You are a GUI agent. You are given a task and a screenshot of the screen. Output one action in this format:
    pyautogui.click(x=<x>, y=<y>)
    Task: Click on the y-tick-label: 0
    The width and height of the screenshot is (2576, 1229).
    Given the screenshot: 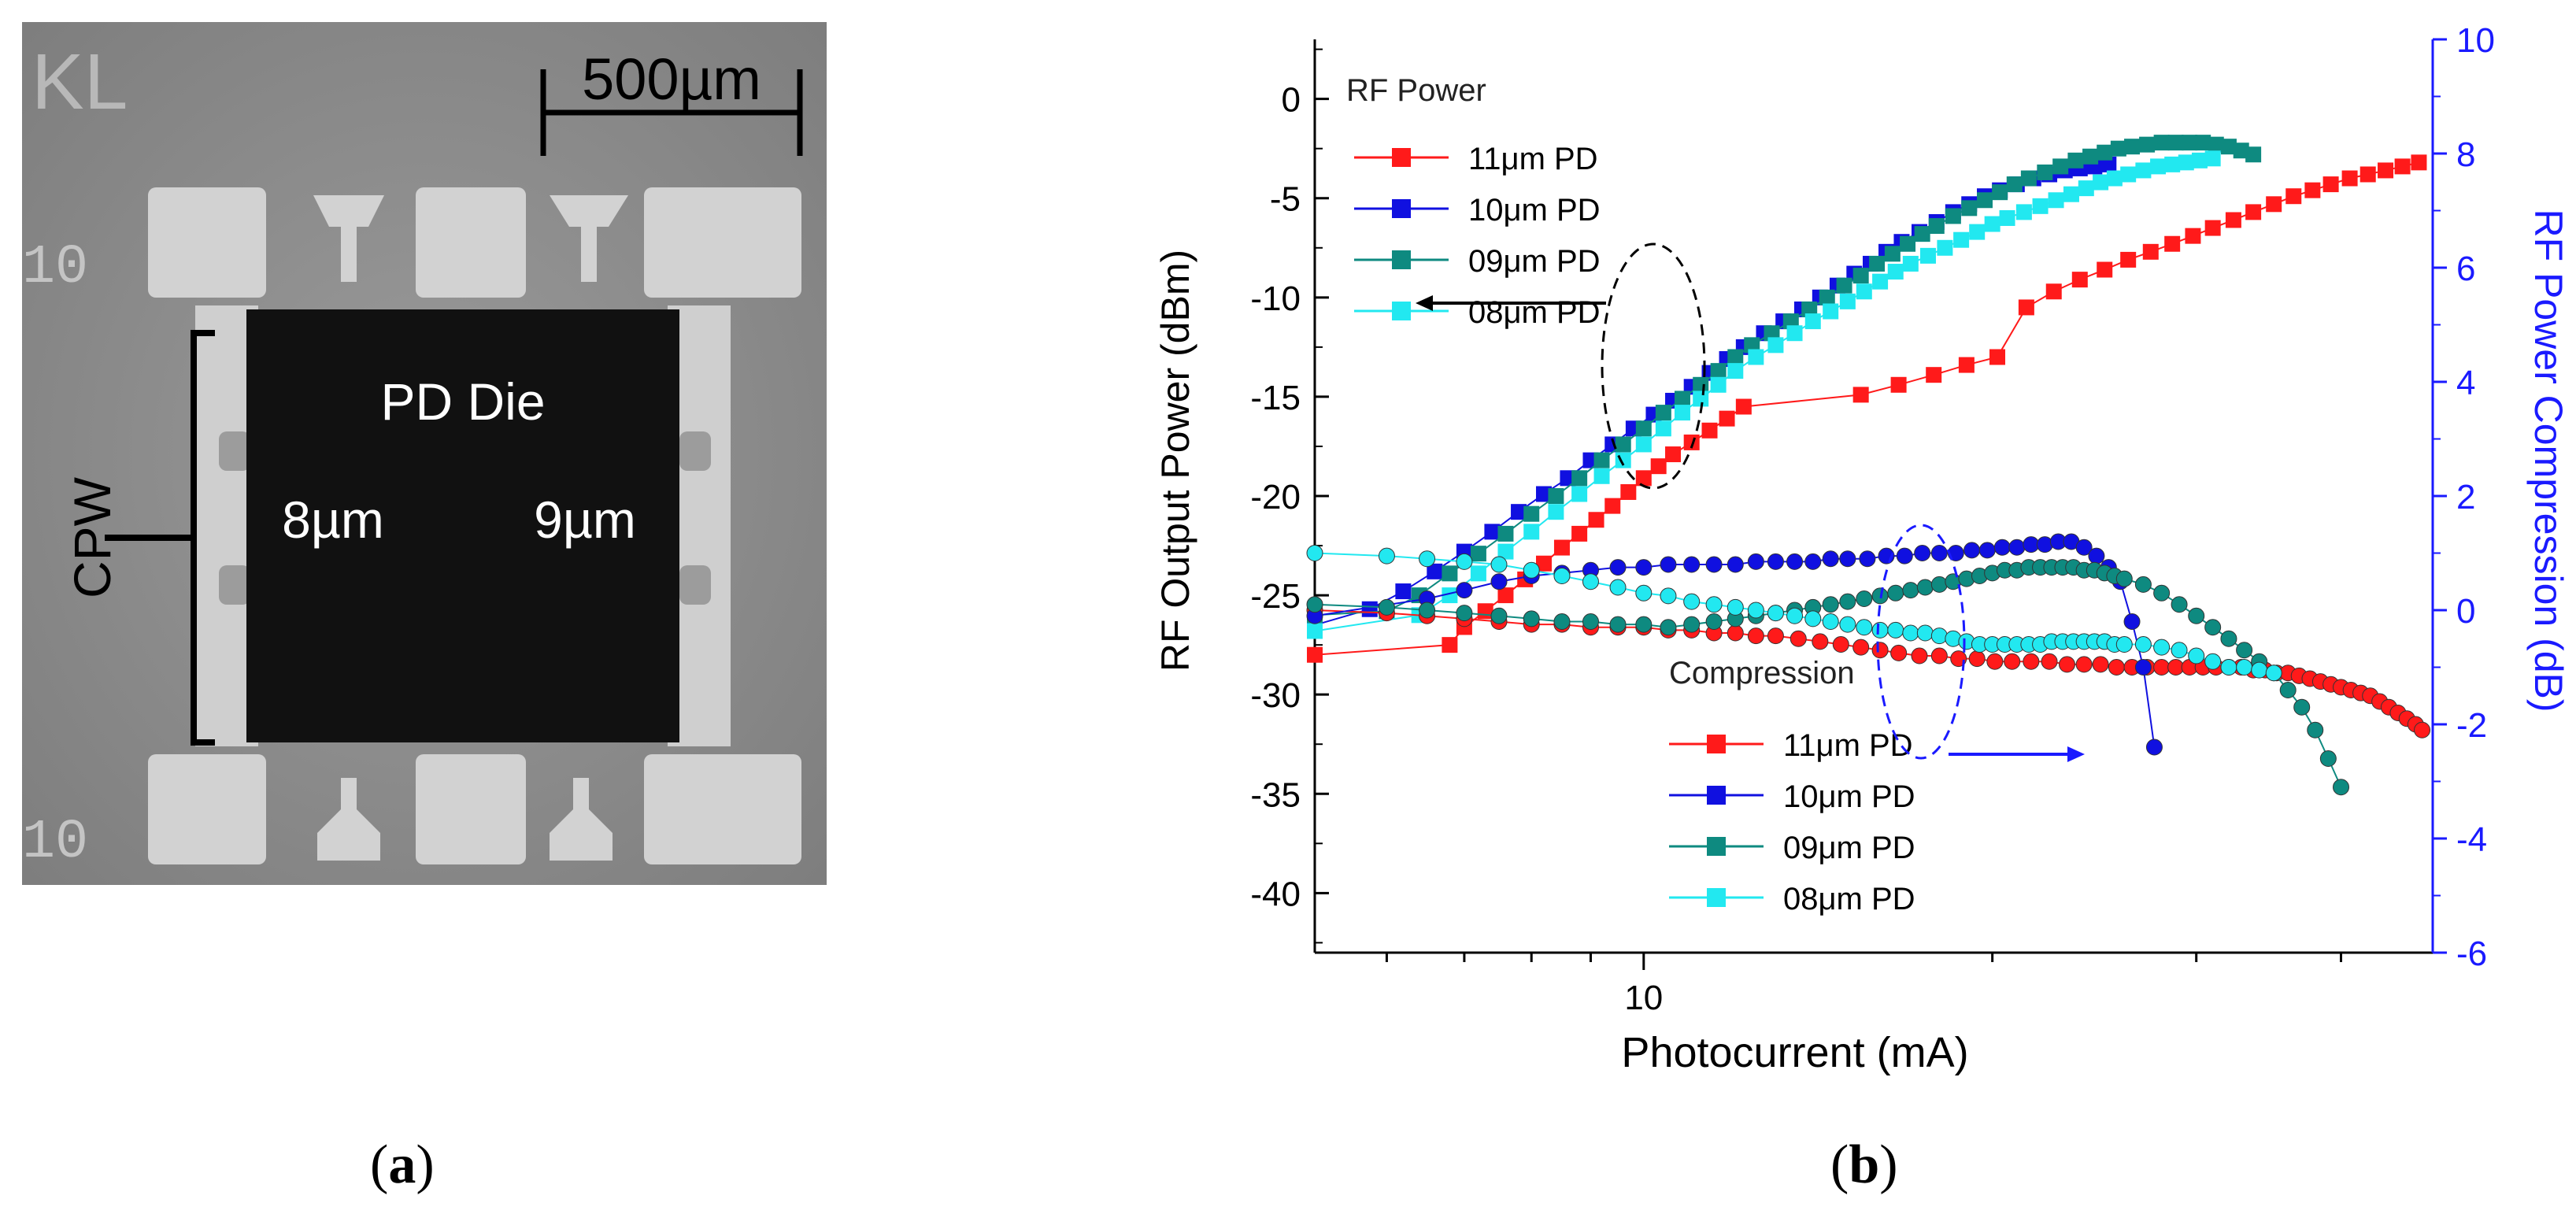 What is the action you would take?
    pyautogui.click(x=1291, y=100)
    